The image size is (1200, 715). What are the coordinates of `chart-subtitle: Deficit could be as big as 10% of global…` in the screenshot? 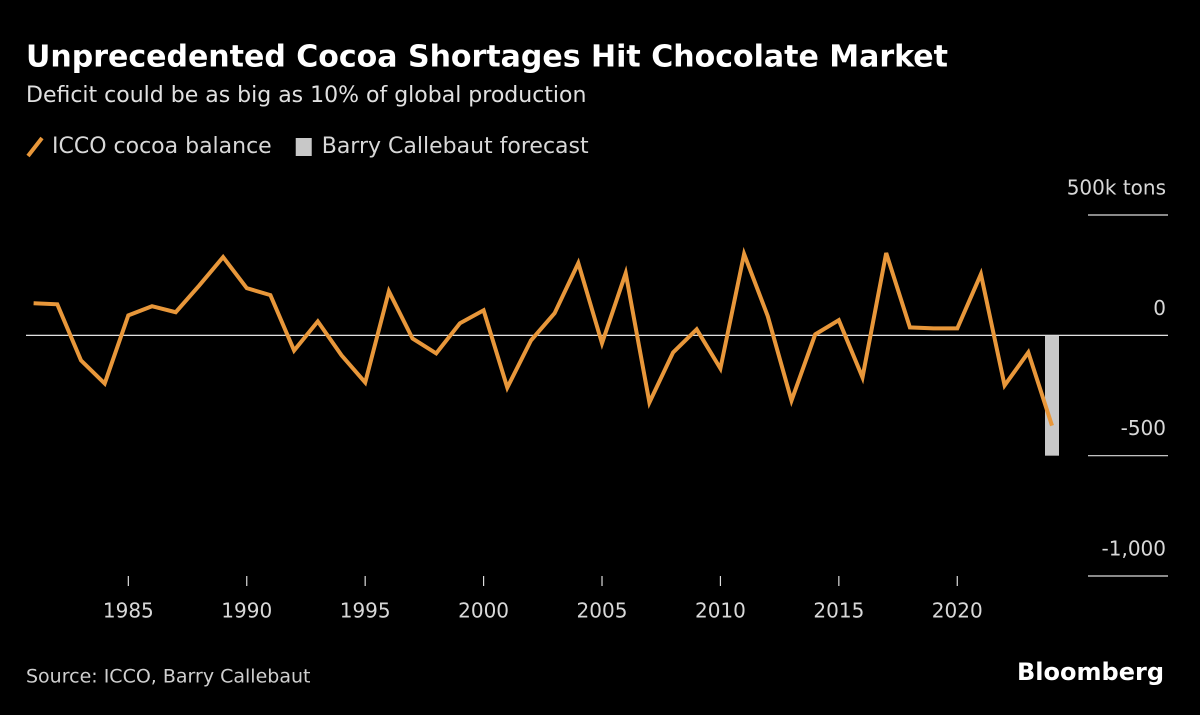 It's located at (306, 95).